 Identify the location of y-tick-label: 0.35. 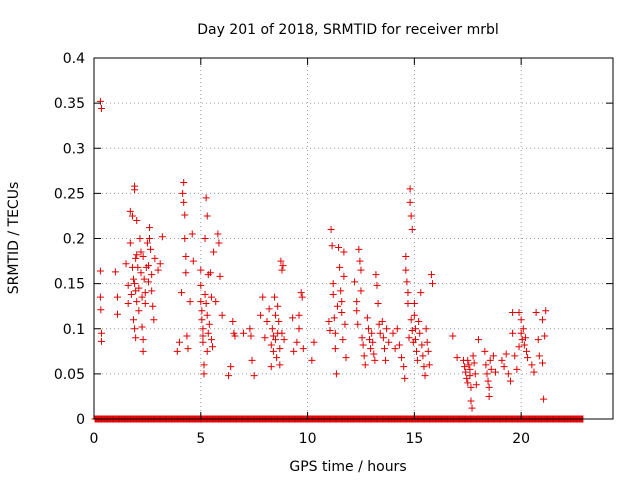
(69, 104).